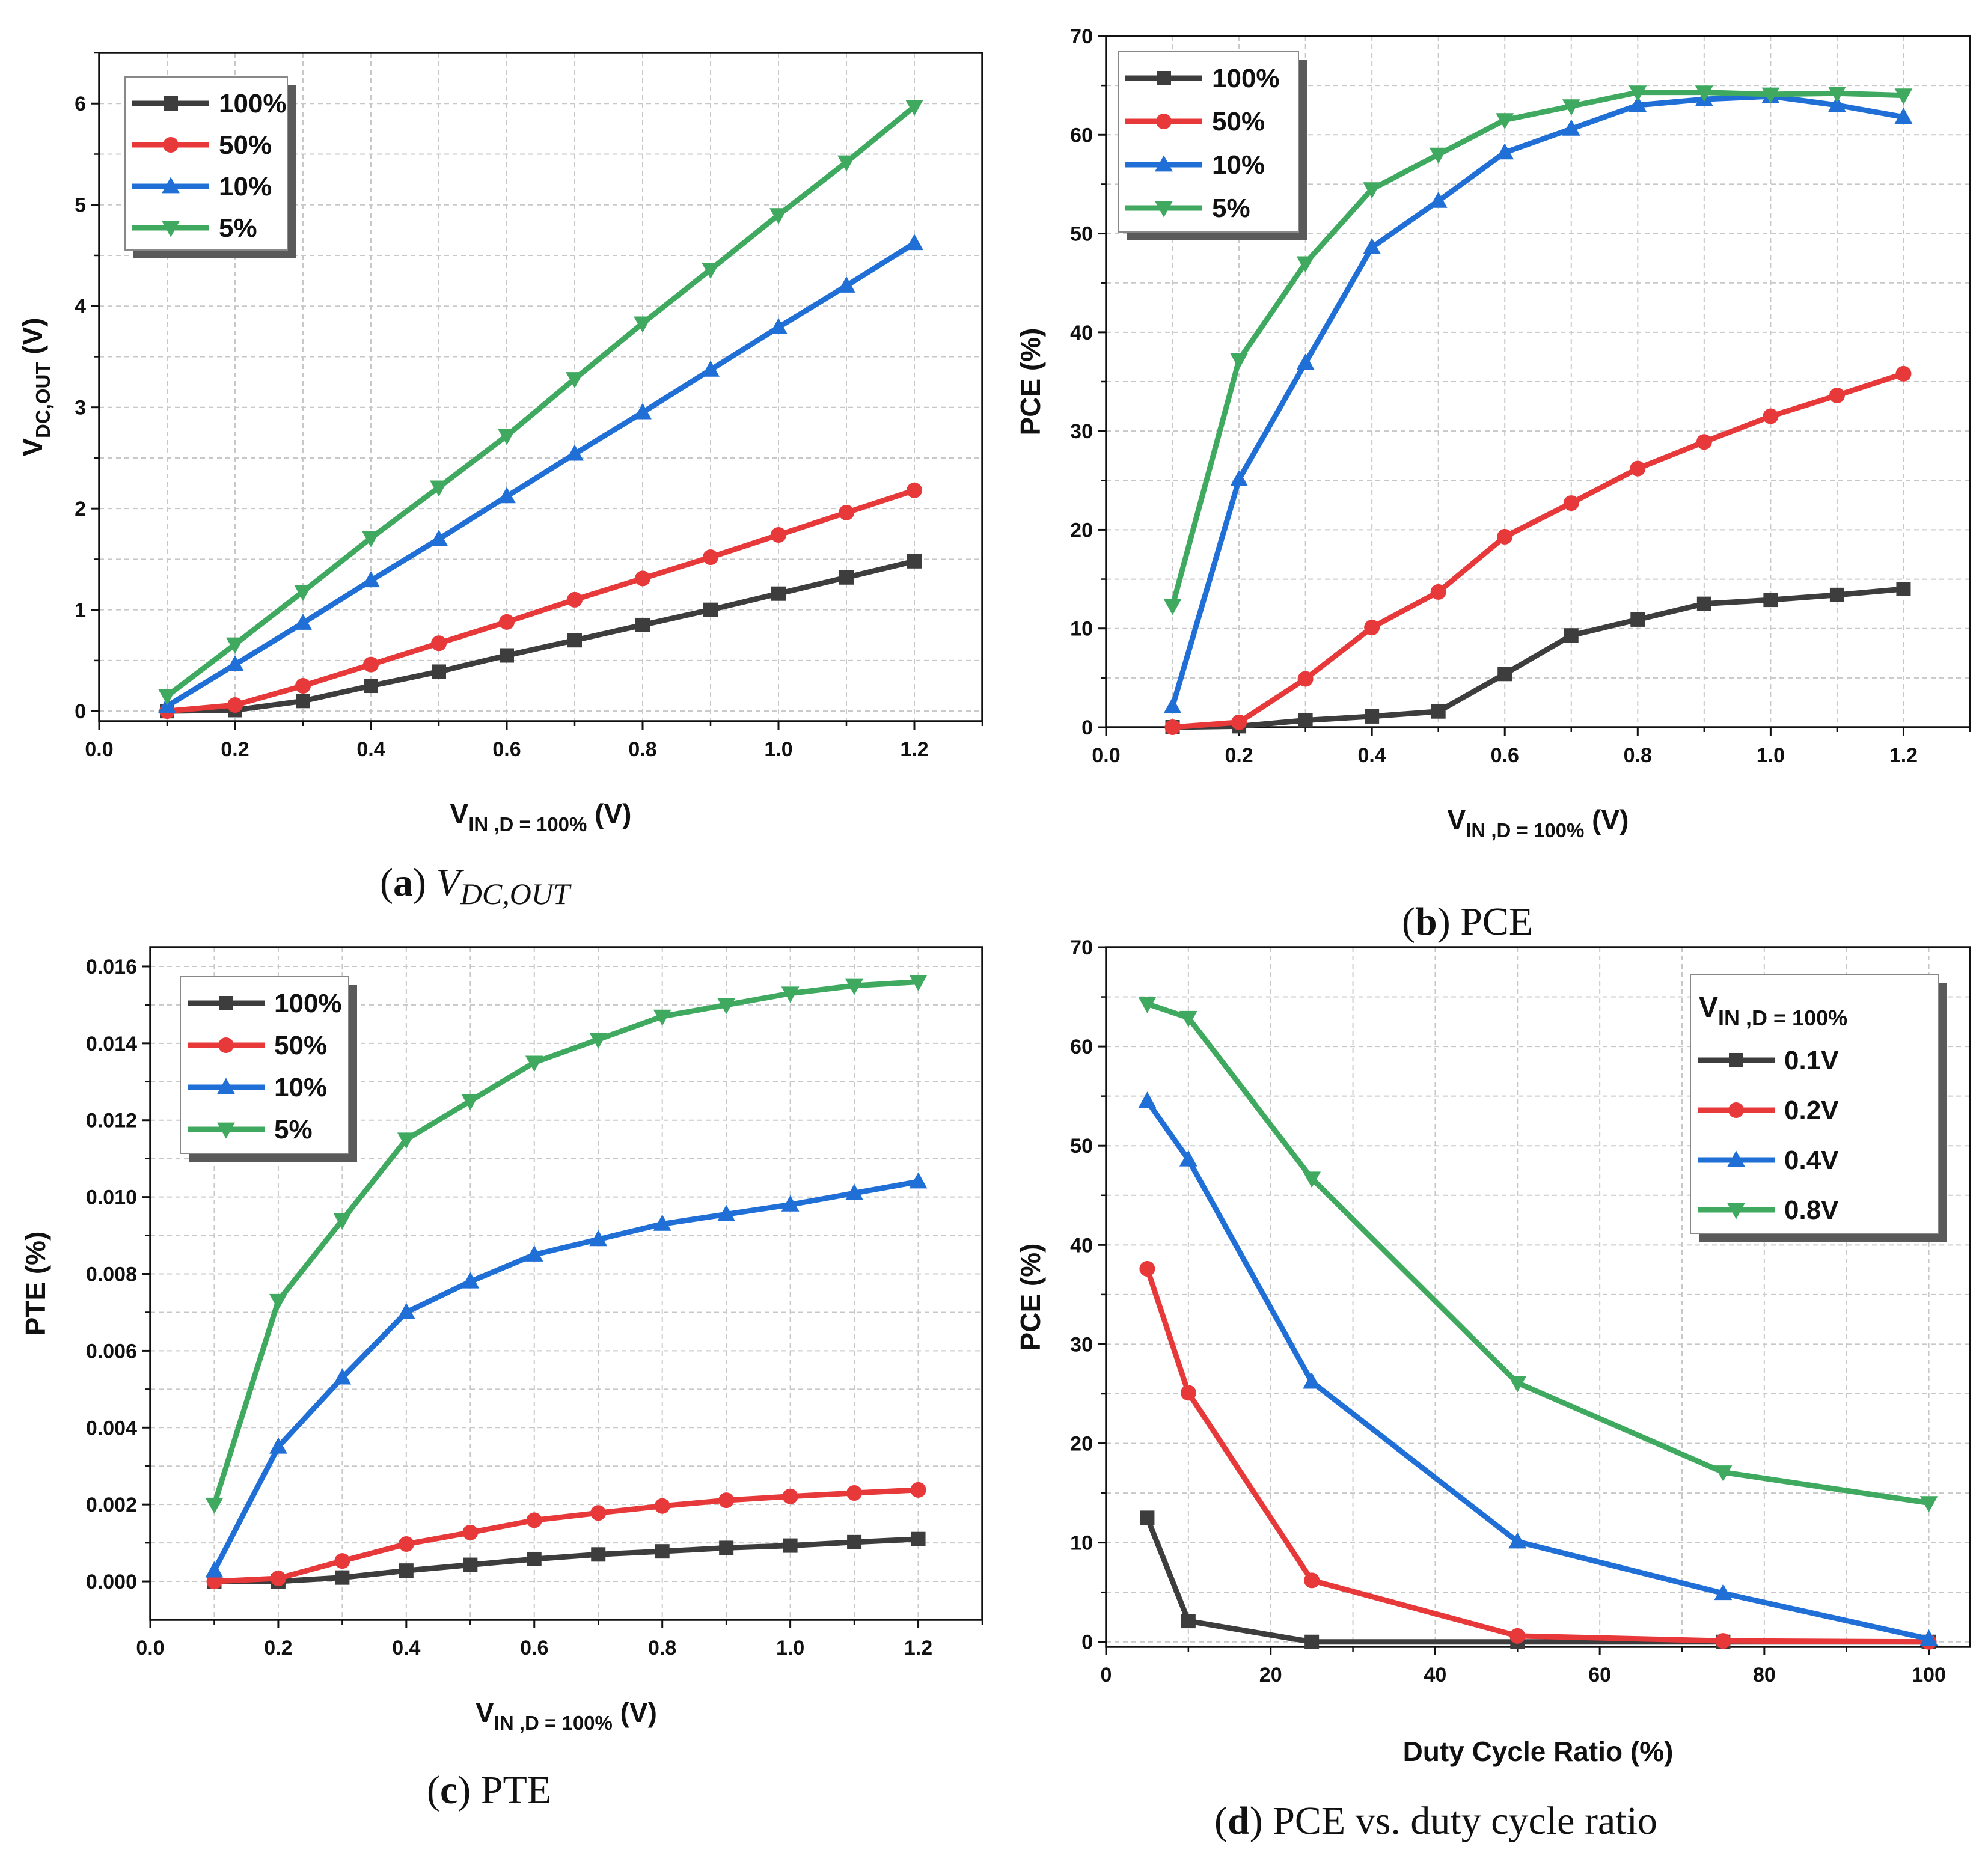  Describe the element at coordinates (1106, 1675) in the screenshot. I see `x-tick-label: 0` at that location.